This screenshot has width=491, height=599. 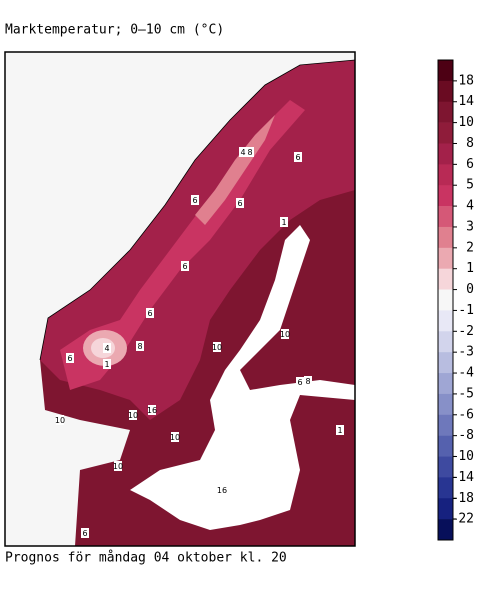 I want to click on legend-label: -4, so click(x=466, y=373).